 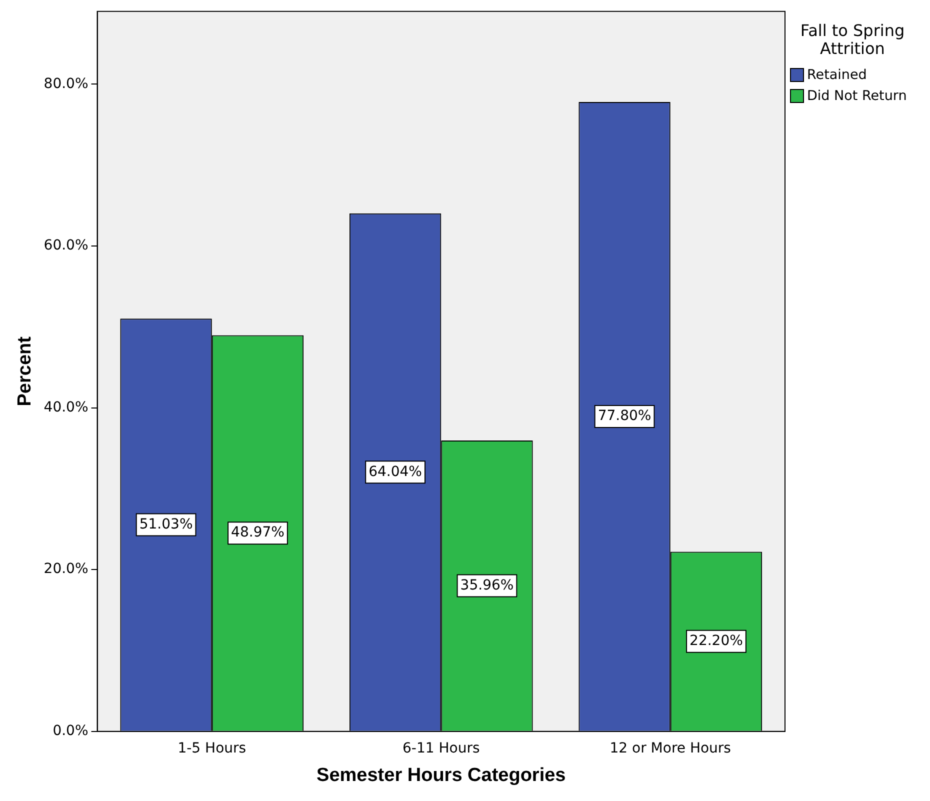 What do you see at coordinates (487, 585) in the screenshot?
I see `data-label: 35.96%` at bounding box center [487, 585].